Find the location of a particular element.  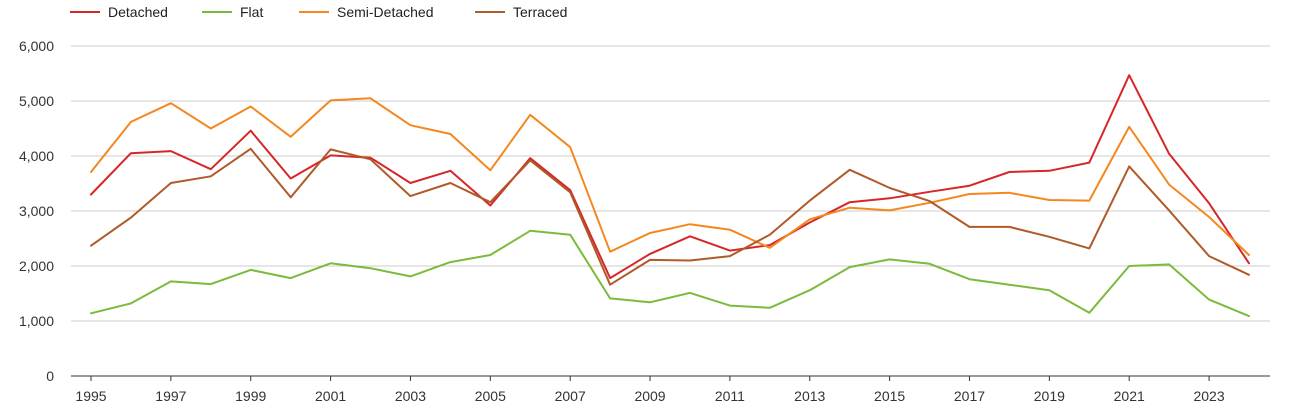

y-tick-label: 4,000 is located at coordinates (36, 156).